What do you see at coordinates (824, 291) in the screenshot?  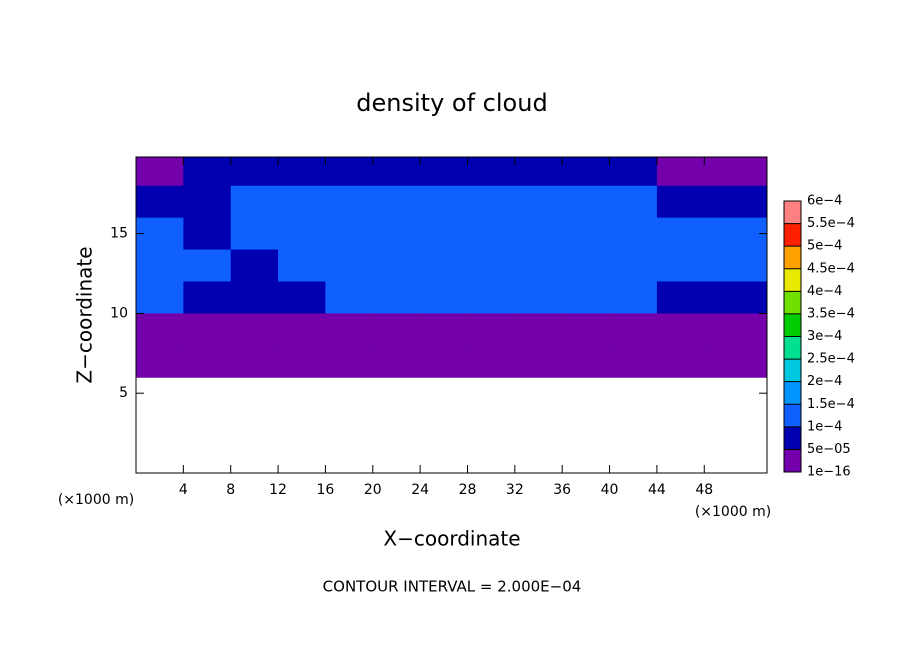 I see `colorbar-label: 4e−4` at bounding box center [824, 291].